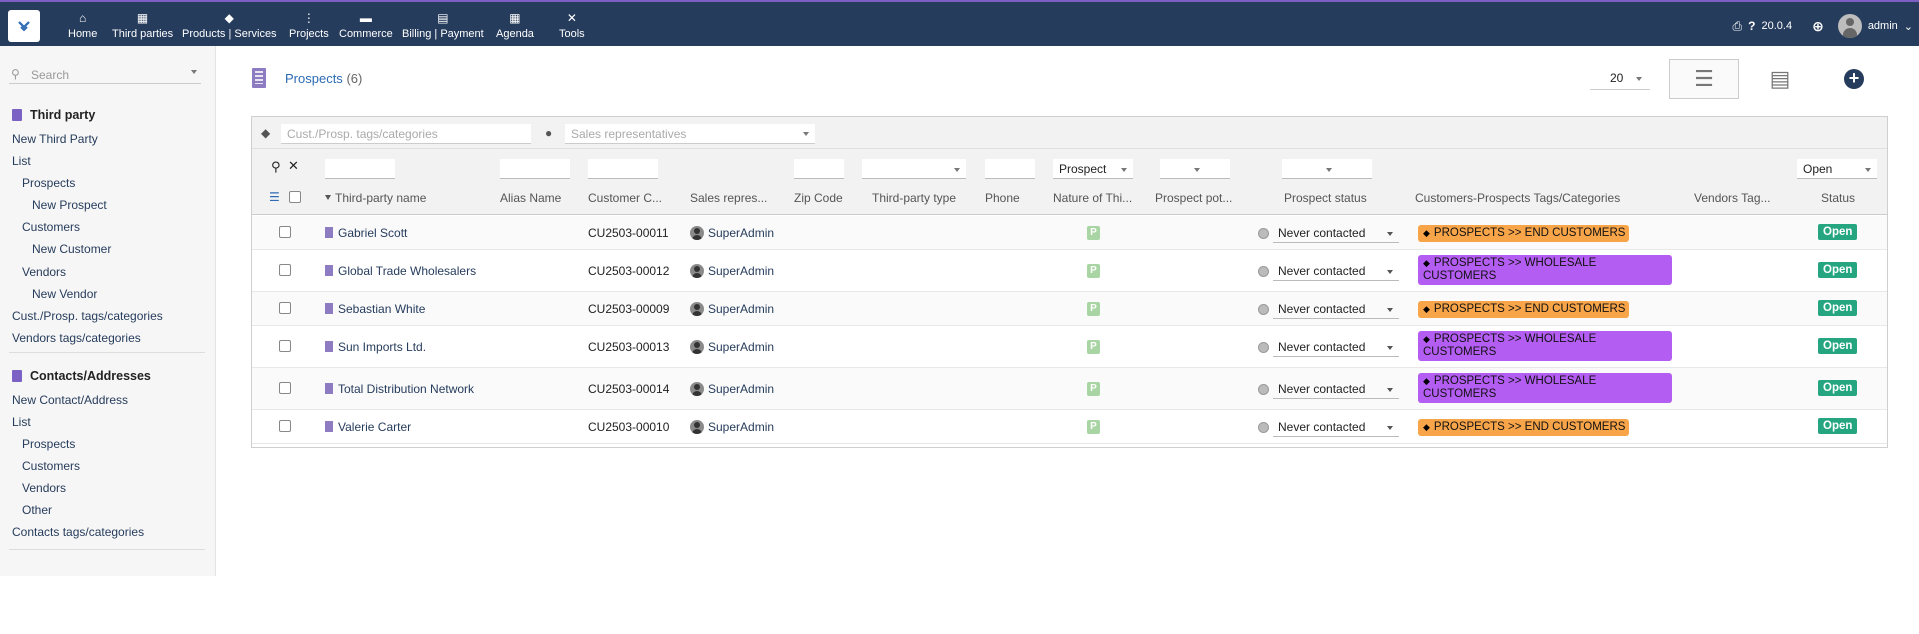 This screenshot has width=1919, height=634. Describe the element at coordinates (21, 161) in the screenshot. I see `sidebar-tp-item-1: List` at that location.